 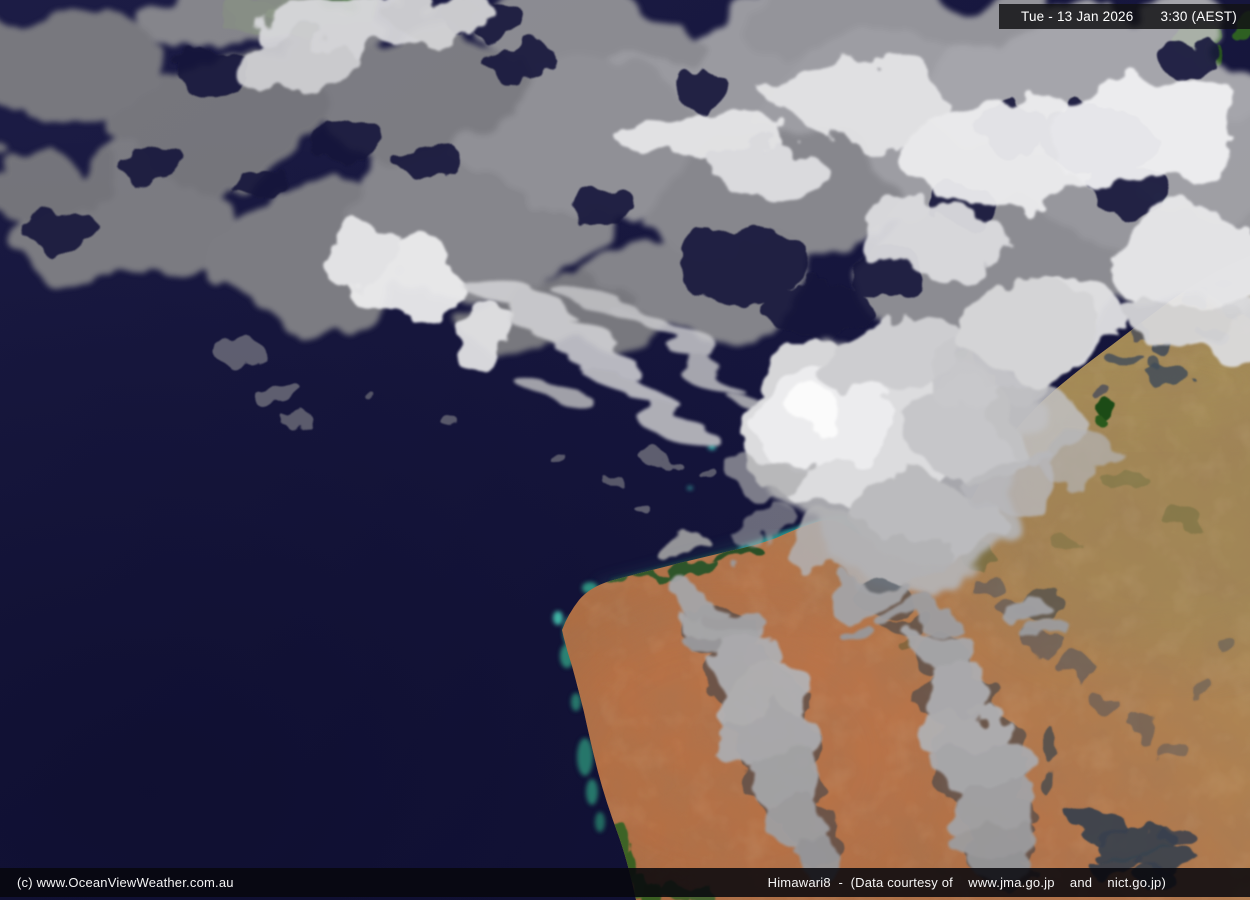 What do you see at coordinates (463, 424) in the screenshot?
I see `cloud-wisps` at bounding box center [463, 424].